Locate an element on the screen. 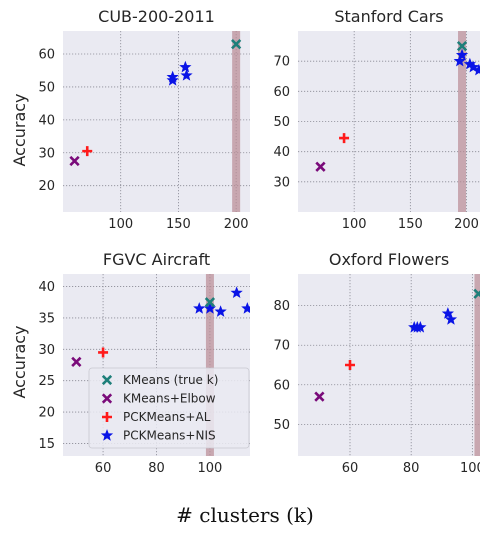 This screenshot has height=535, width=480. y-axis-label-bottom: Accuracy is located at coordinates (19, 361).